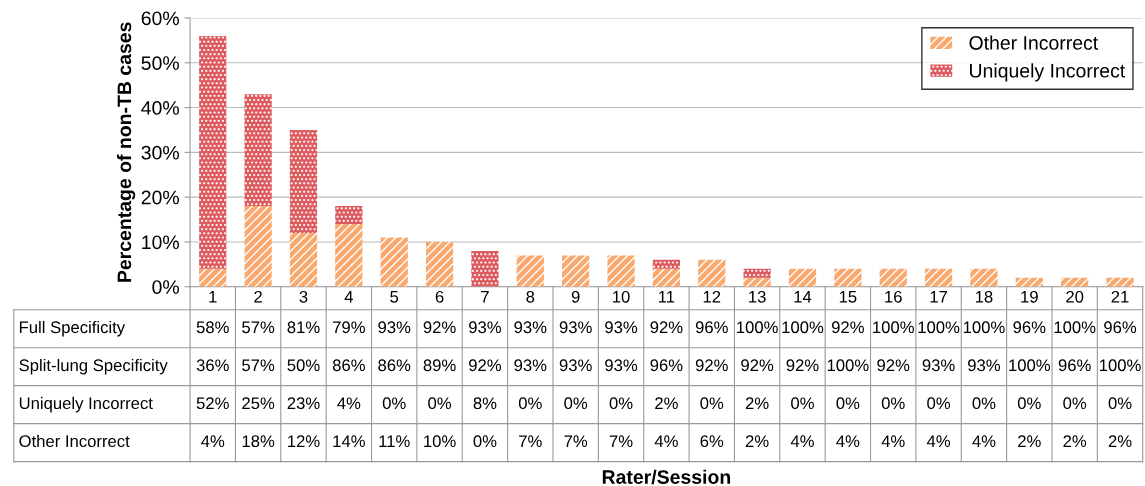 Image resolution: width=1145 pixels, height=486 pixels. What do you see at coordinates (258, 441) in the screenshot?
I see `data-label: 18%` at bounding box center [258, 441].